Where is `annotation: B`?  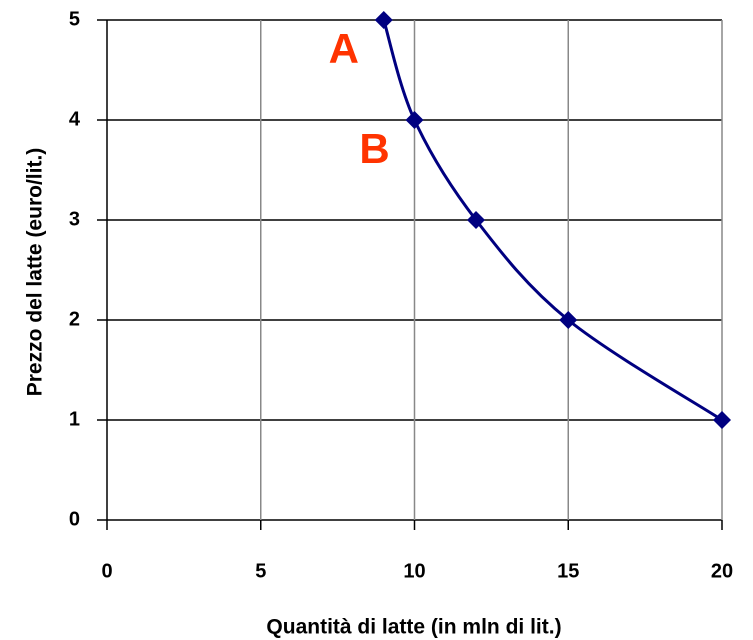
annotation: B is located at coordinates (374, 148).